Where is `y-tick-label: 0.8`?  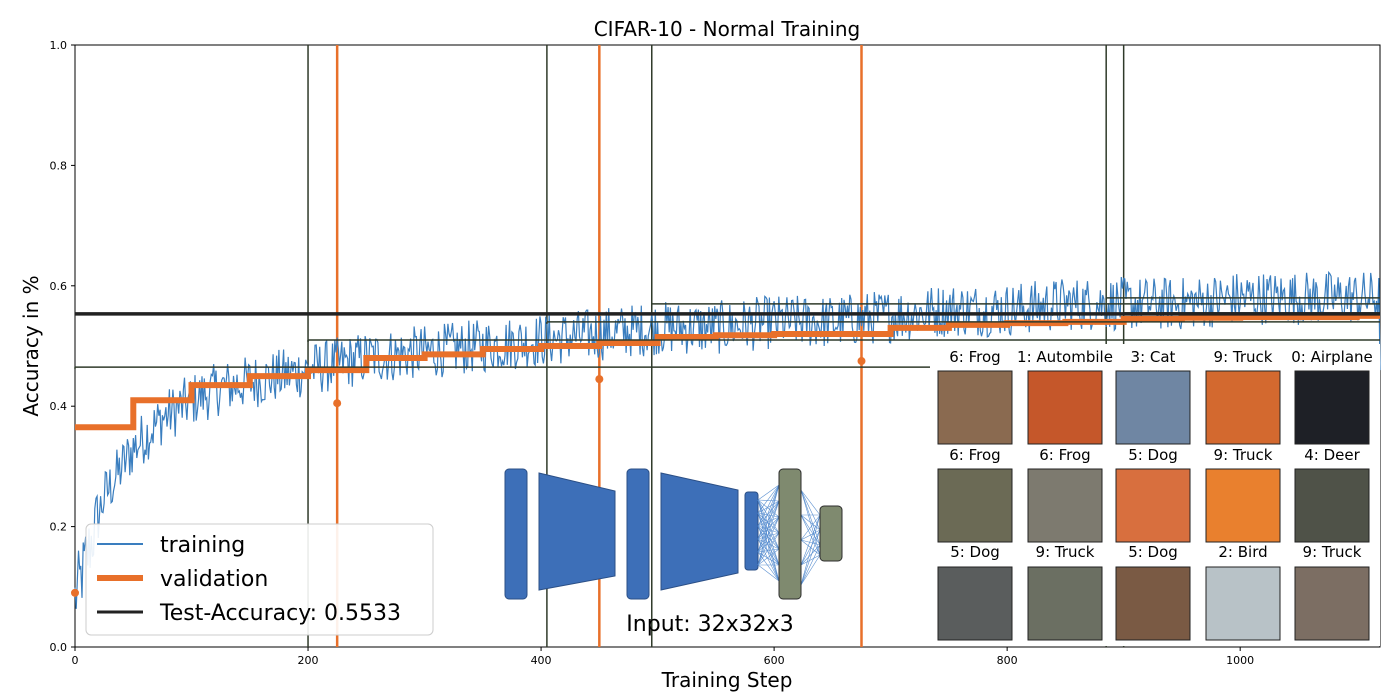 y-tick-label: 0.8 is located at coordinates (59, 165).